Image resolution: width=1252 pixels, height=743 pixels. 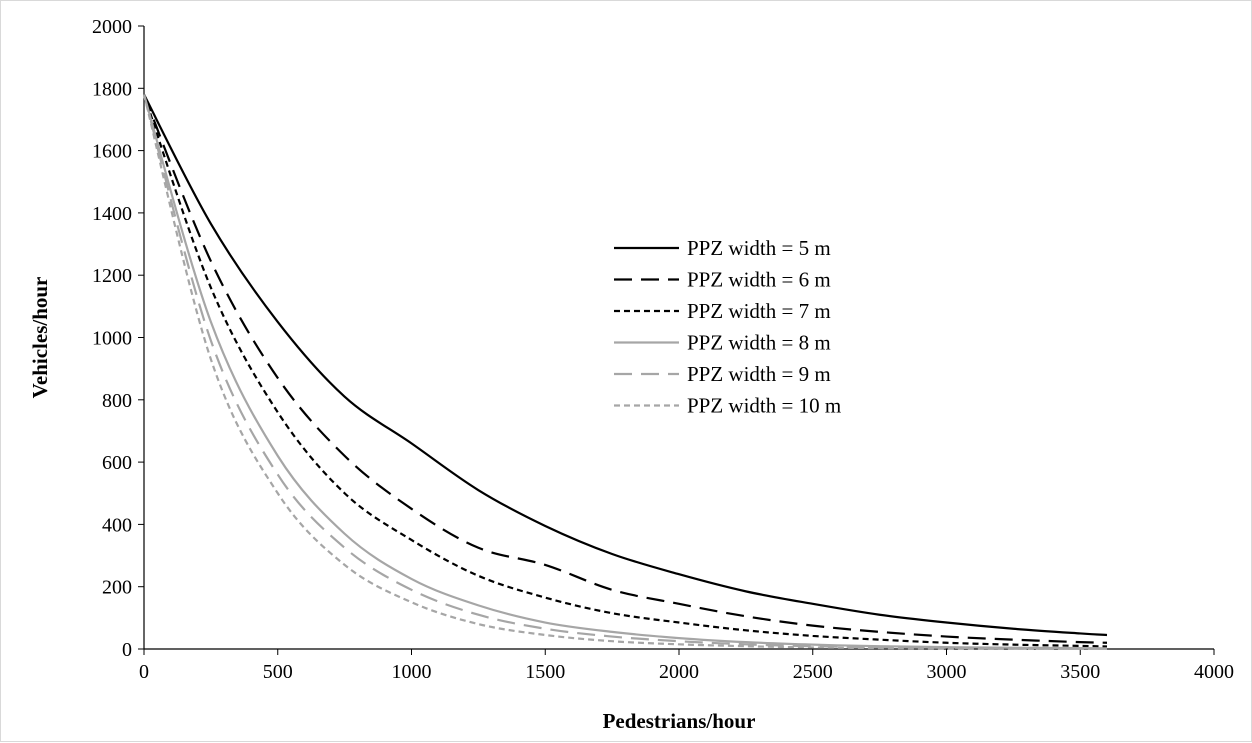 I want to click on y-tick-label: 600, so click(x=117, y=463).